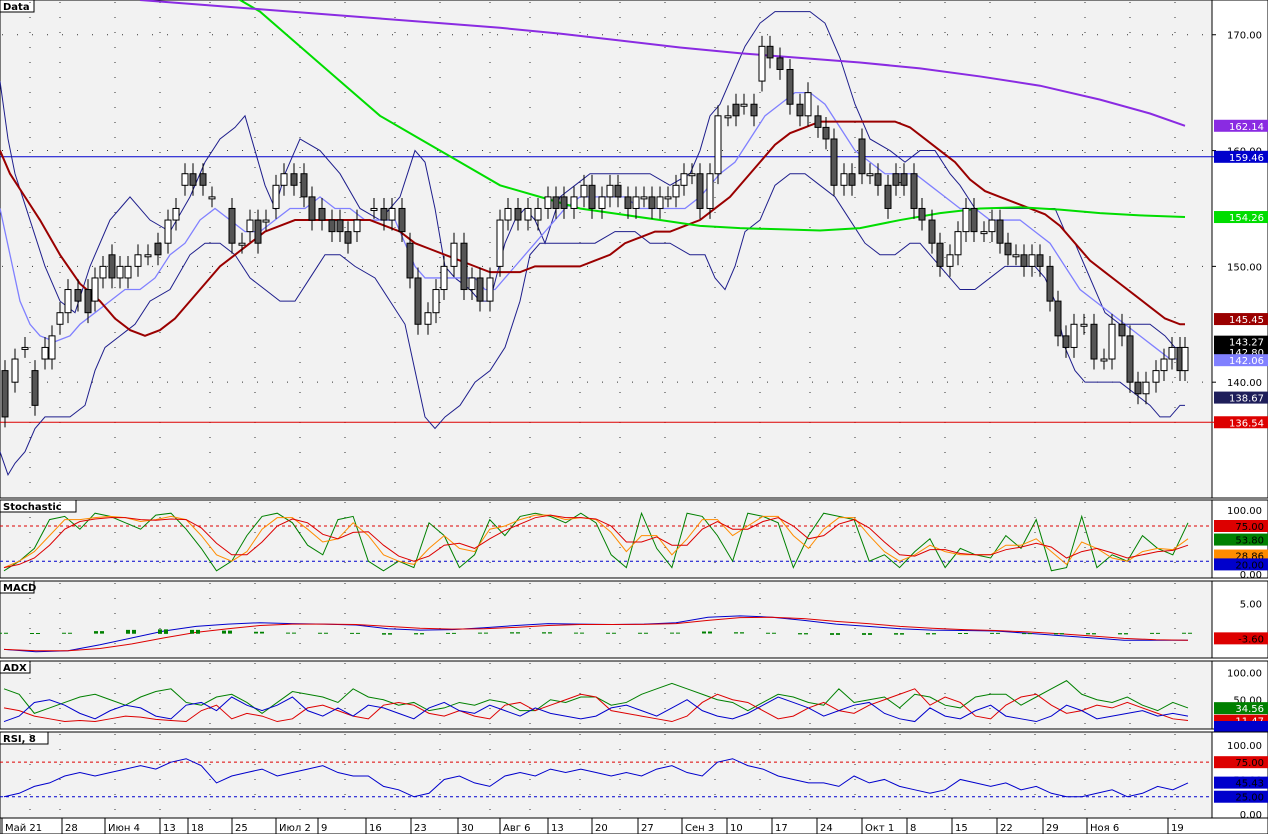 The width and height of the screenshot is (1268, 834). What do you see at coordinates (634, 825) in the screenshot?
I see `x-axis-area` at bounding box center [634, 825].